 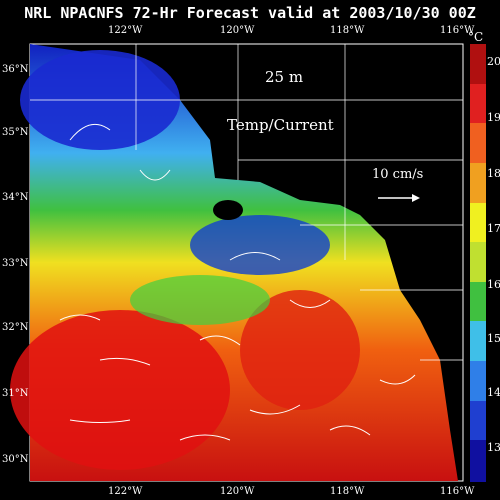 I want to click on scale-label: 10 cm/s, so click(x=397, y=174).